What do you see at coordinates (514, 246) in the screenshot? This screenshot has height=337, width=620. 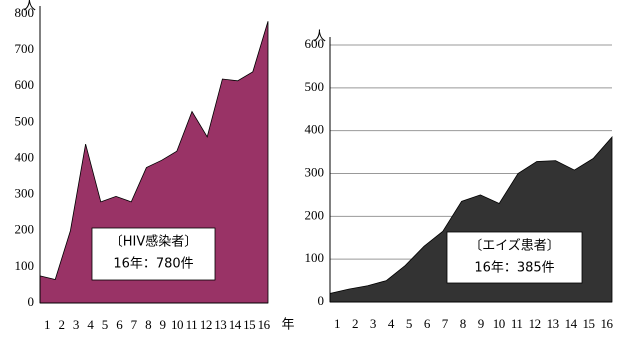 I see `annotation: 〔エイズ患者〕` at bounding box center [514, 246].